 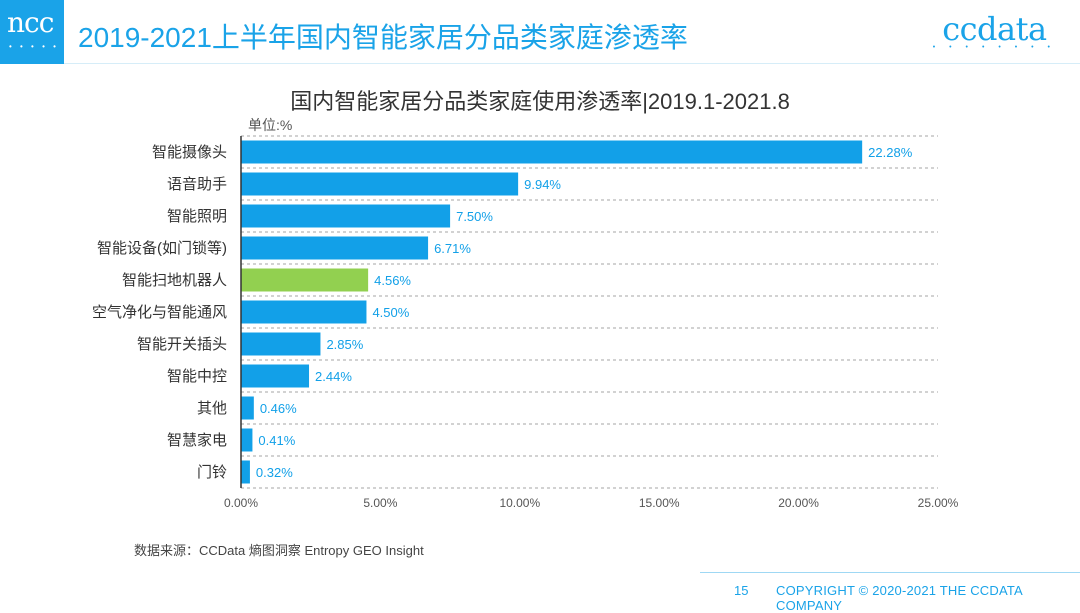 I want to click on chart-title: 国内智能家居分品类家庭使用渗透率|2019.1-2021.8, so click(x=540, y=101).